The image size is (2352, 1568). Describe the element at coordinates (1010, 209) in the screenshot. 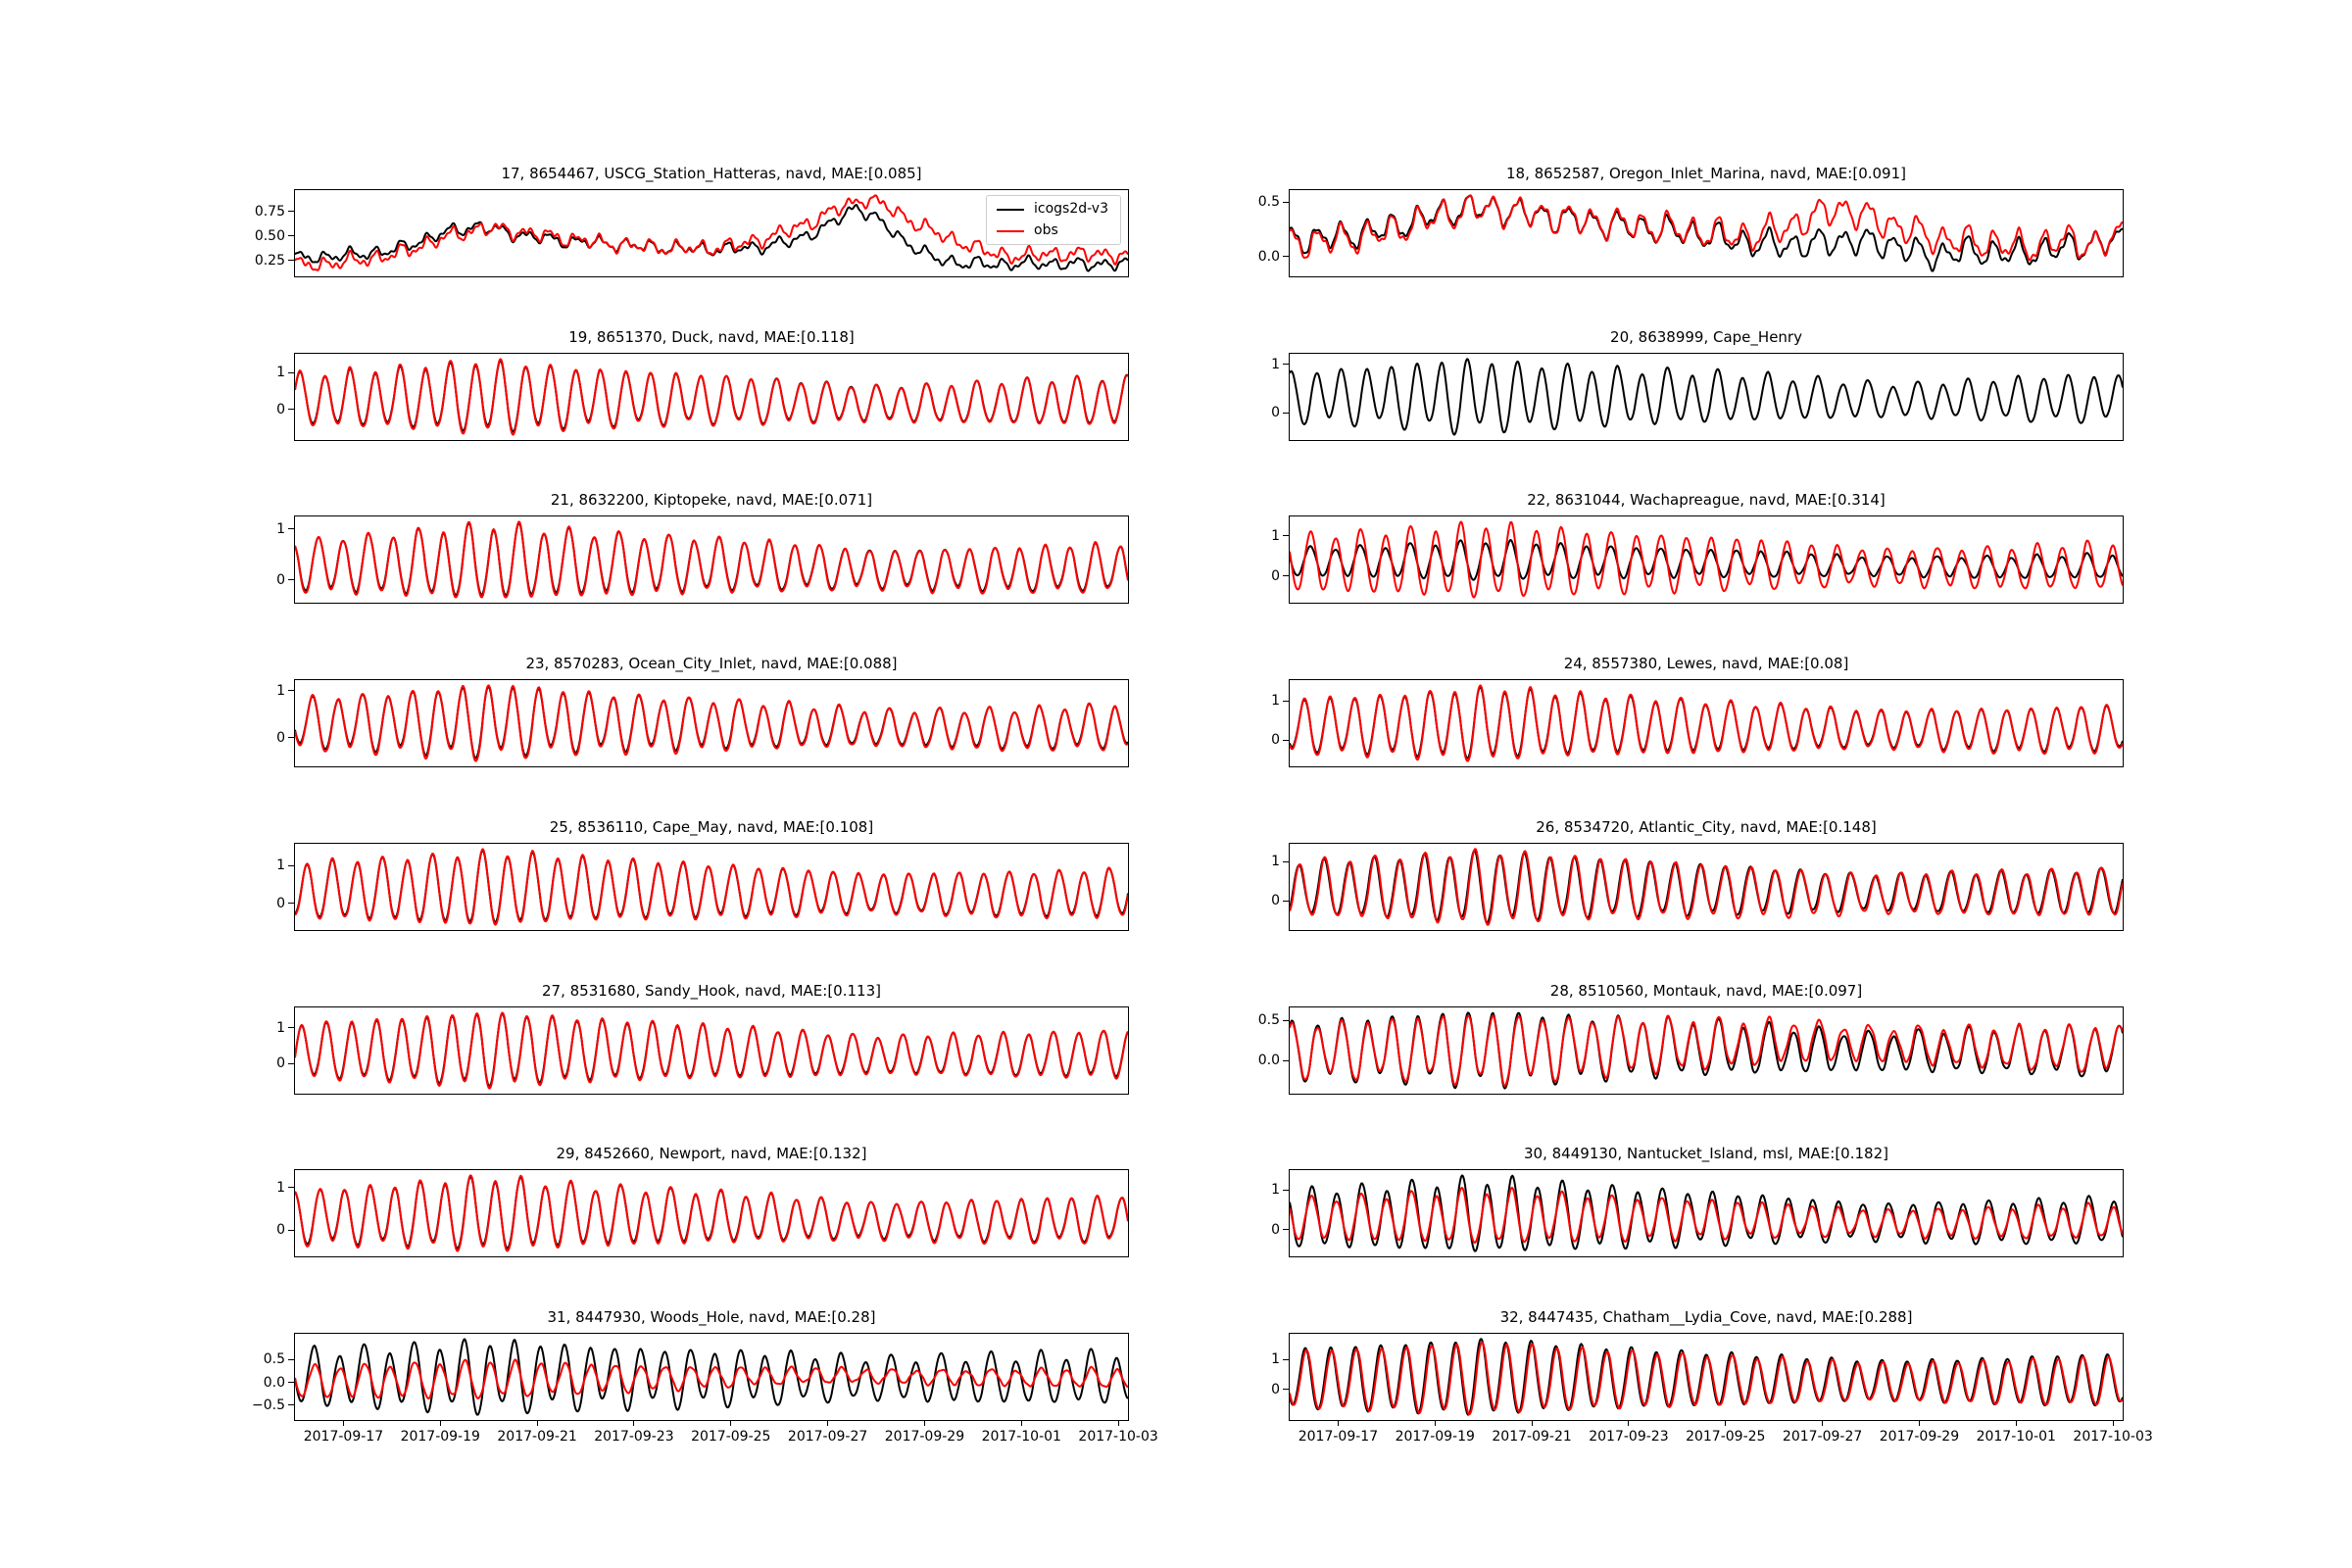

I see `legend-line-swatch` at that location.